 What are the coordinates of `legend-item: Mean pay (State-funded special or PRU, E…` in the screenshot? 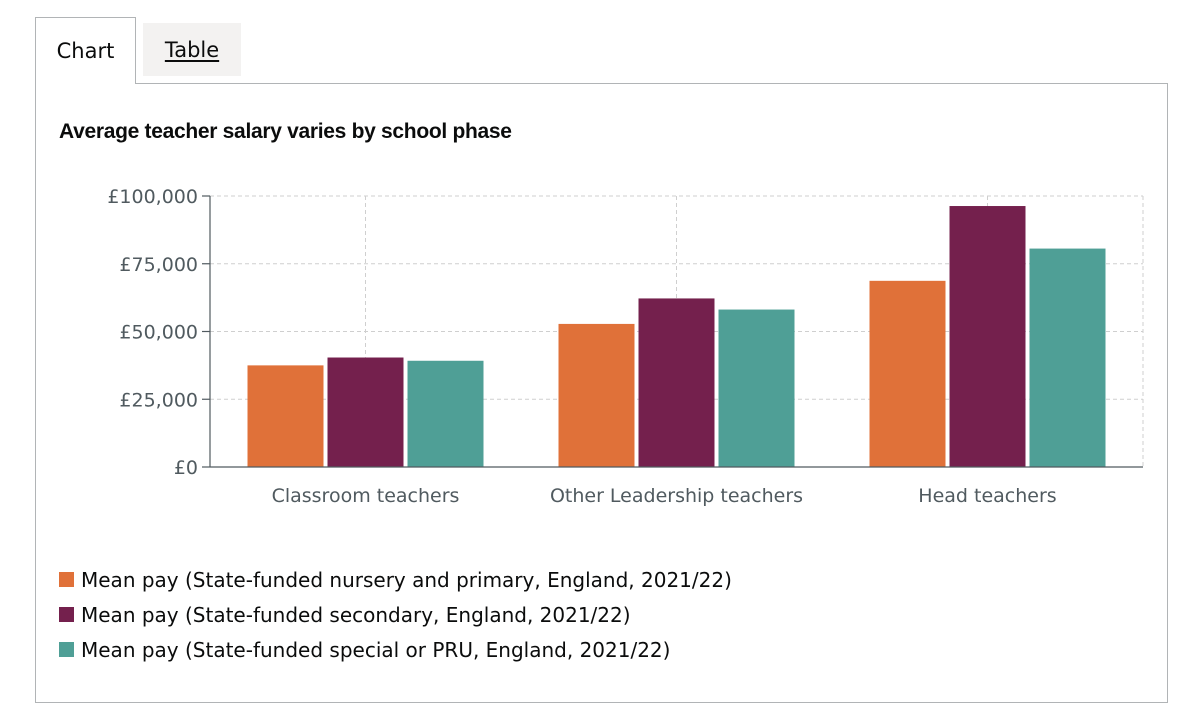 It's located at (395, 649).